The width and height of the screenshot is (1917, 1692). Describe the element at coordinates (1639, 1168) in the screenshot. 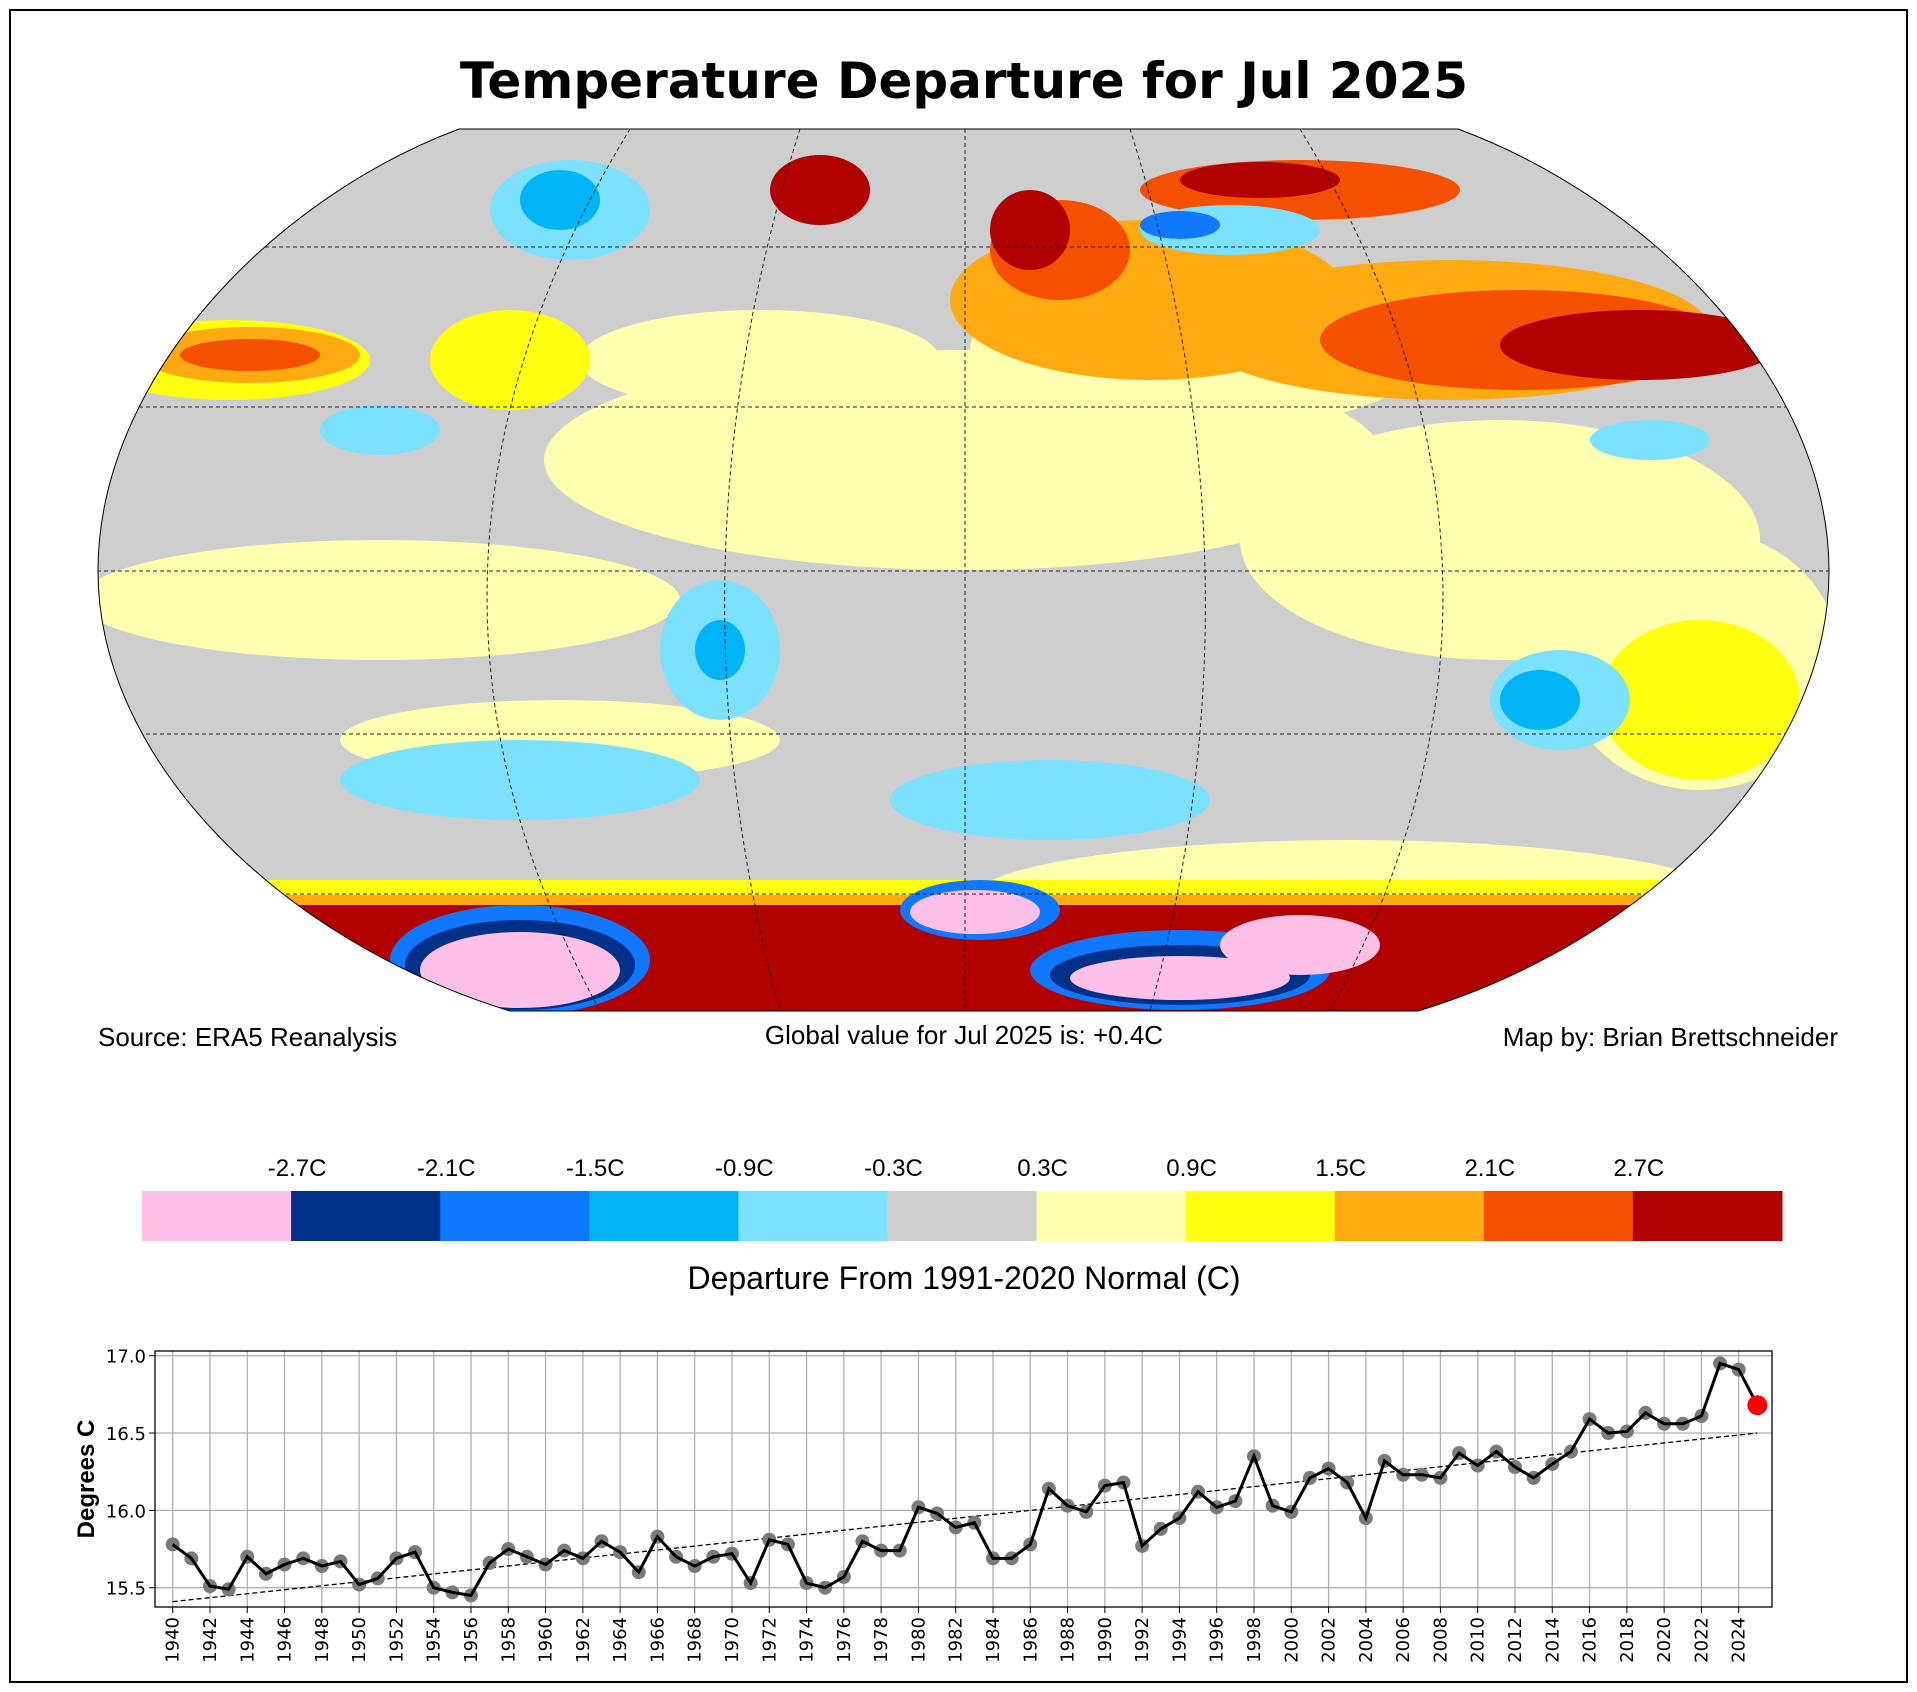

I see `colorbar-tick-label: 2.7C` at that location.